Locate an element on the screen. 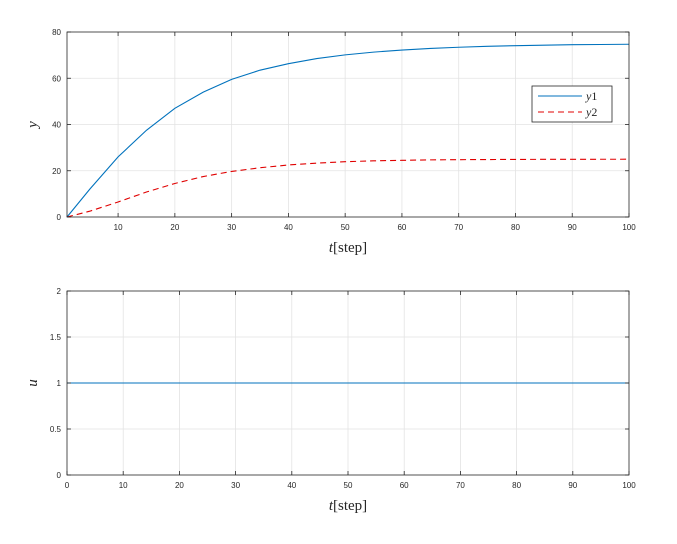 This screenshot has width=677, height=544. y-tick-label: 0.5 is located at coordinates (56, 429).